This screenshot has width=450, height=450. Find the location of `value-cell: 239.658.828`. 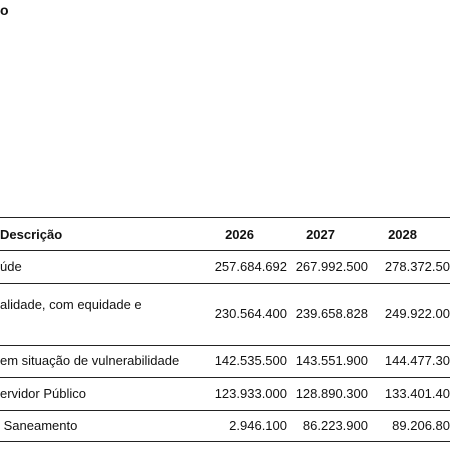

value-cell: 239.658.828 is located at coordinates (331, 313).